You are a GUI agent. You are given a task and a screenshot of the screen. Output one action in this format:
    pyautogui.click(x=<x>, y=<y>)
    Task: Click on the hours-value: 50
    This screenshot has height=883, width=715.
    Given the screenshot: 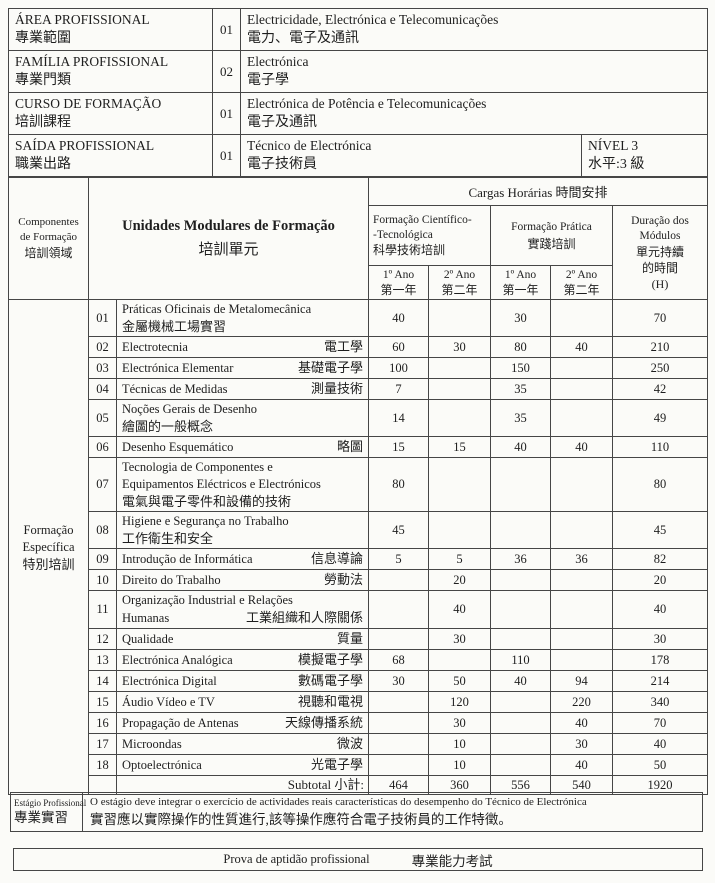 What is the action you would take?
    pyautogui.click(x=660, y=765)
    